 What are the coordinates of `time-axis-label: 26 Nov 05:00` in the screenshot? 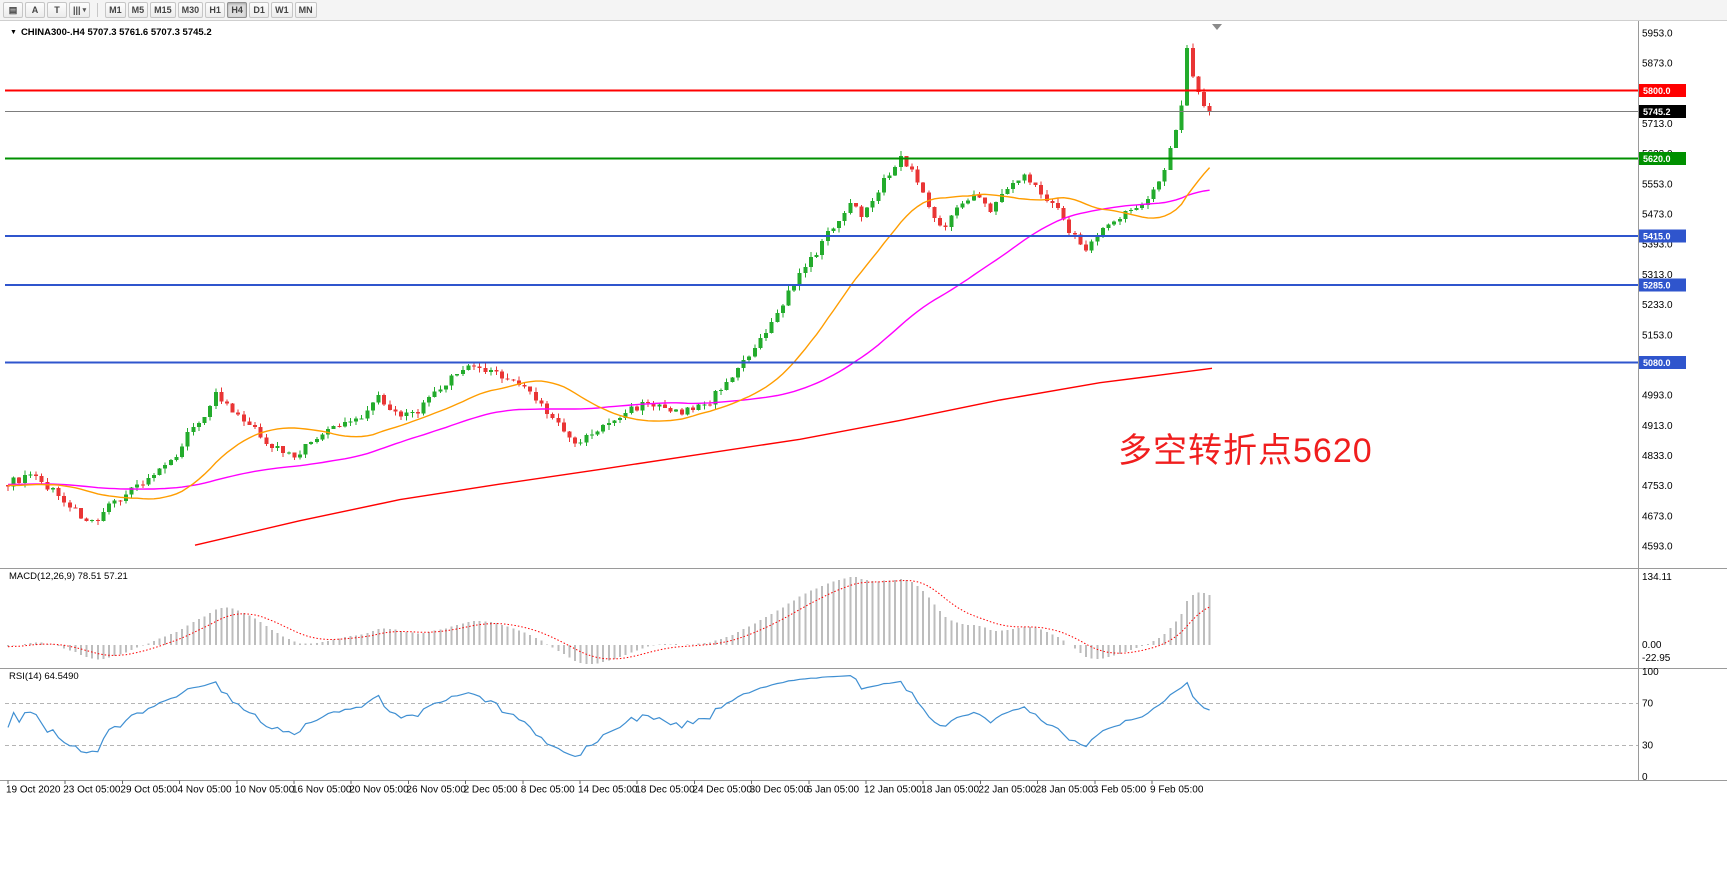 It's located at (436, 790).